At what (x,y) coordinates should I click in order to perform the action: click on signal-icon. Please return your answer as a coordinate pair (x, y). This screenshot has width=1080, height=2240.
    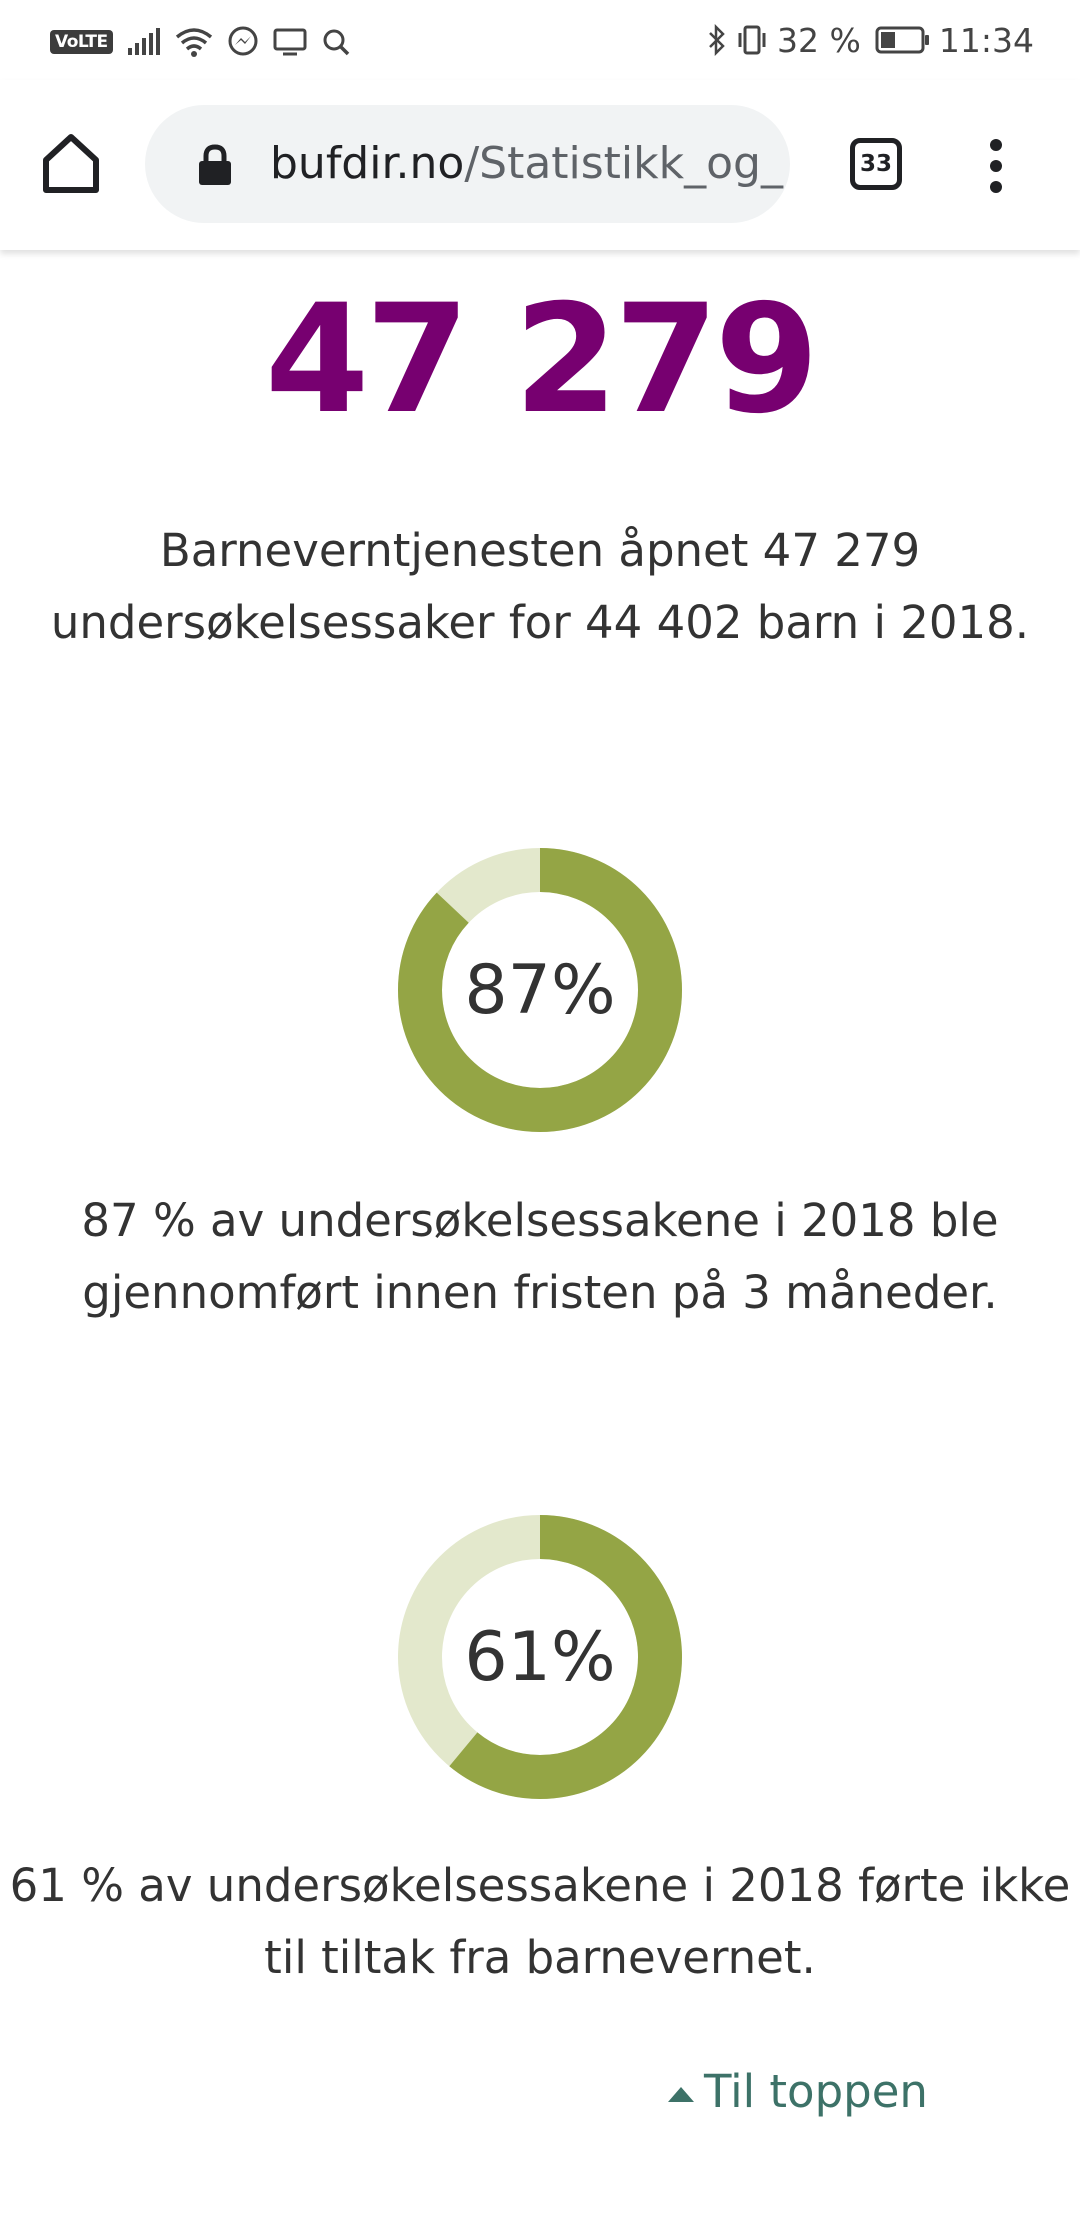
    Looking at the image, I should click on (144, 42).